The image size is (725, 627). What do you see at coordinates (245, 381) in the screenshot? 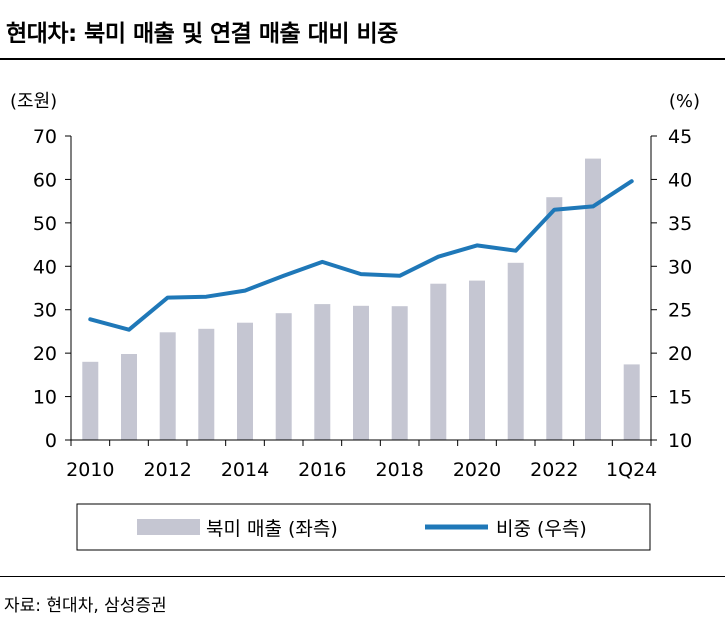
I see `bar-2014` at bounding box center [245, 381].